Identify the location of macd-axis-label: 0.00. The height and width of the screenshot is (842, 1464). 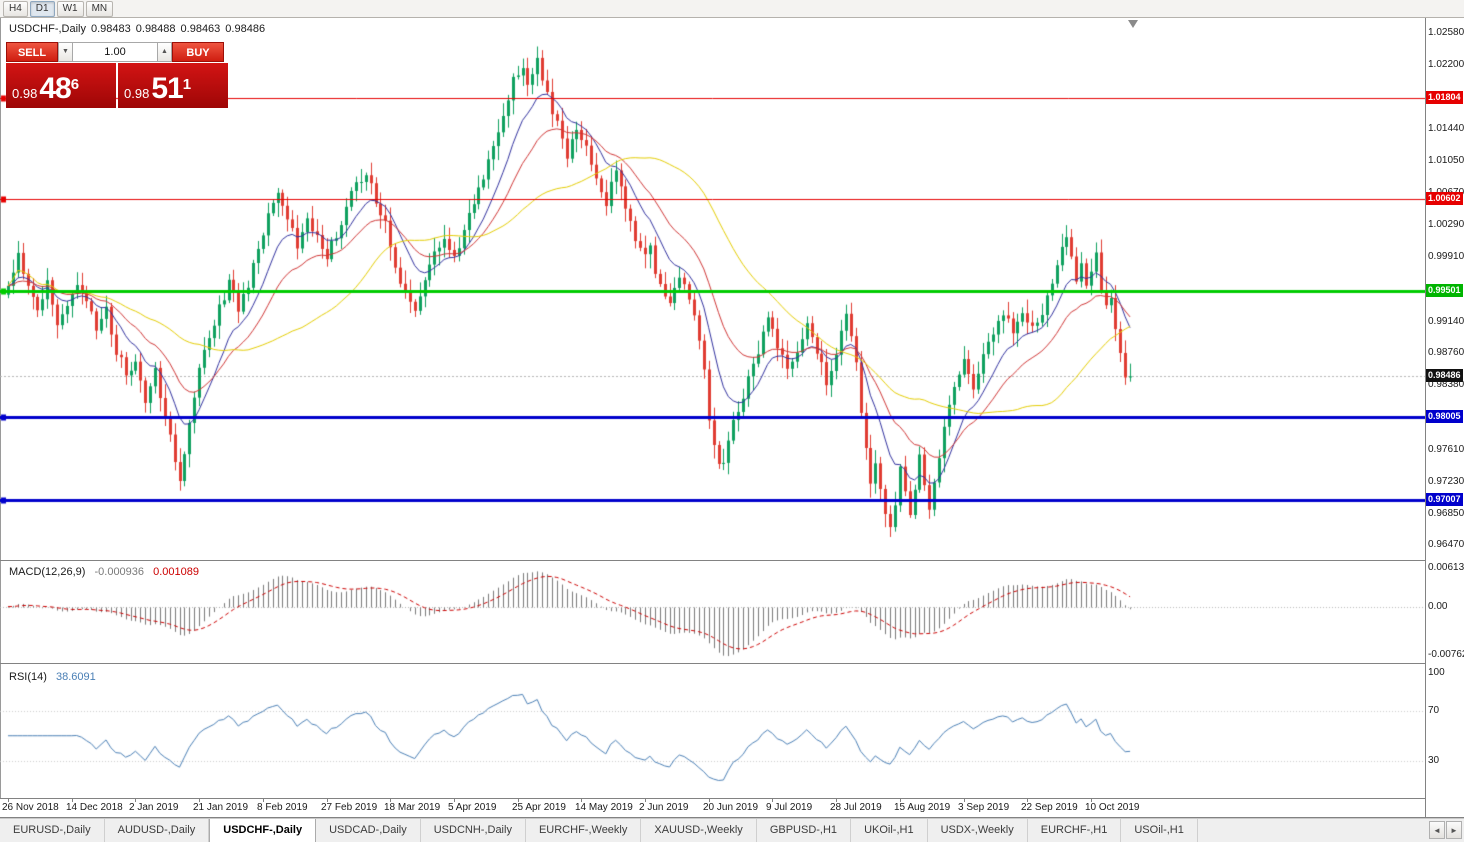
(1438, 606).